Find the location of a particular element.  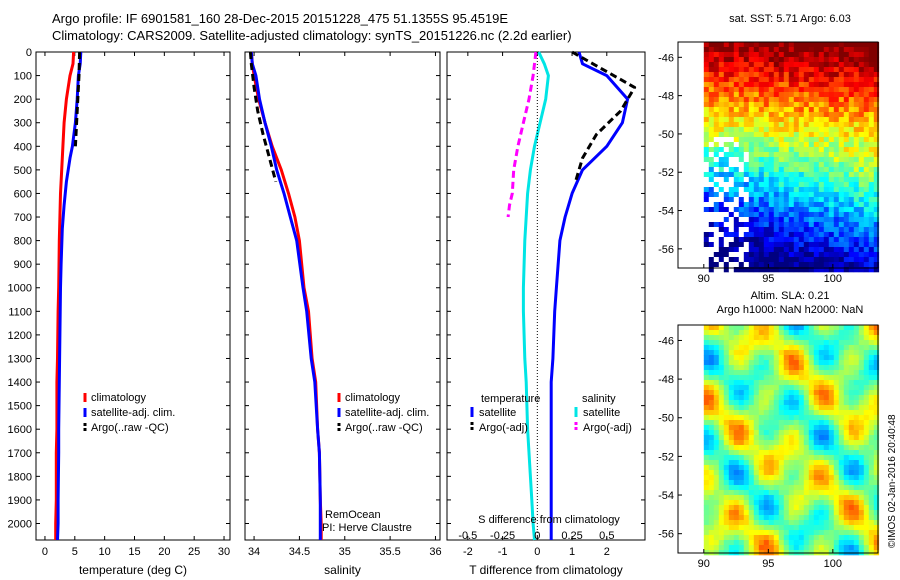

depth-tick-label: 700 is located at coordinates (23, 218).